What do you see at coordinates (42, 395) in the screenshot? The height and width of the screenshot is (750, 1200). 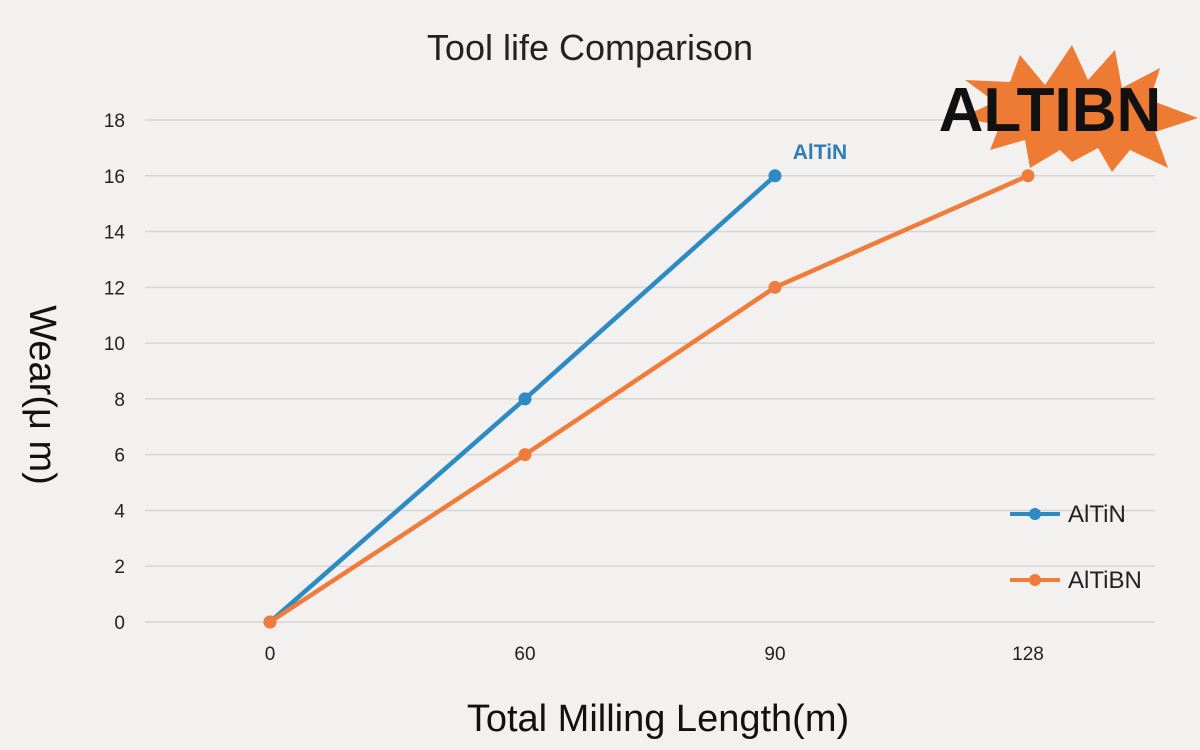 I see `y-axis-title: Wear(μ m)` at bounding box center [42, 395].